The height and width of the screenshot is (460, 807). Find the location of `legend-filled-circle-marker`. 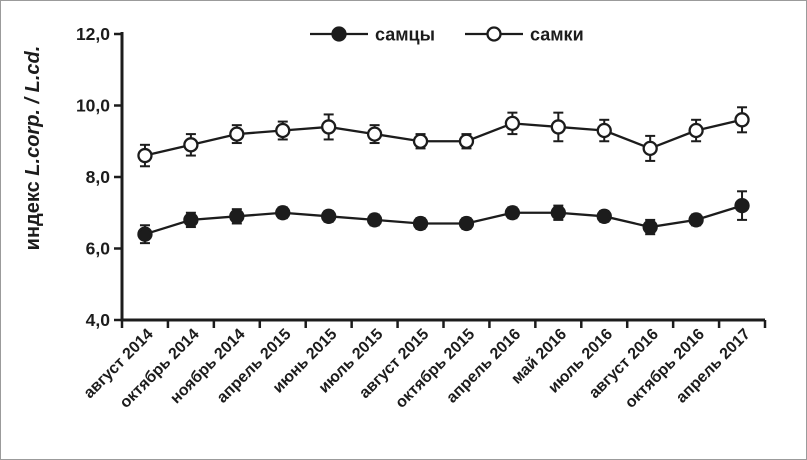

legend-filled-circle-marker is located at coordinates (339, 34).